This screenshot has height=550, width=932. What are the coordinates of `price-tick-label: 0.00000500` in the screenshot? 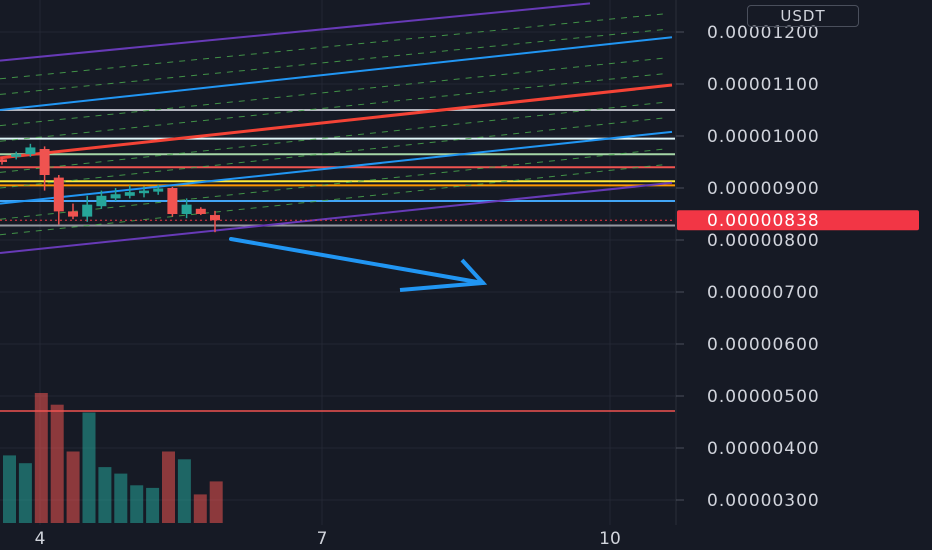 It's located at (763, 397).